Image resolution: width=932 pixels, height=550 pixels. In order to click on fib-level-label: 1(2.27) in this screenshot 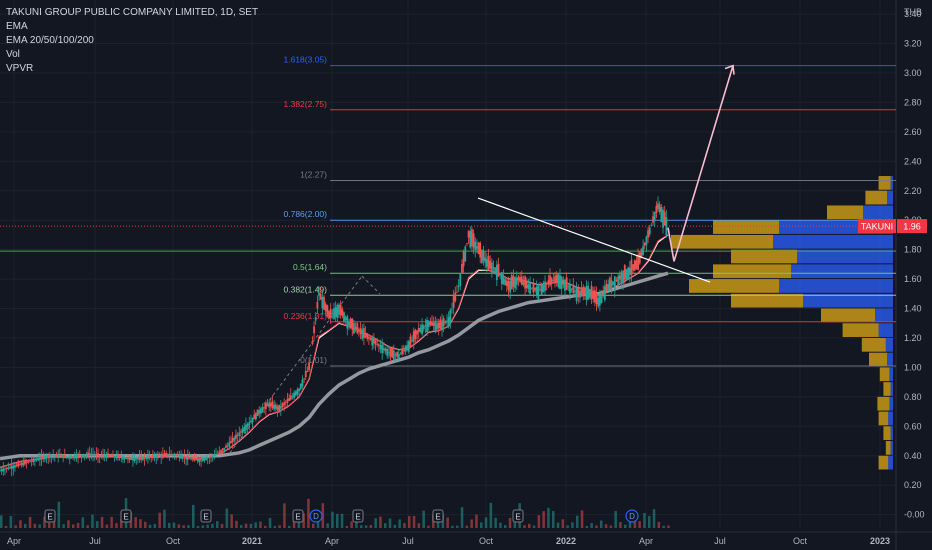, I will do `click(313, 174)`.